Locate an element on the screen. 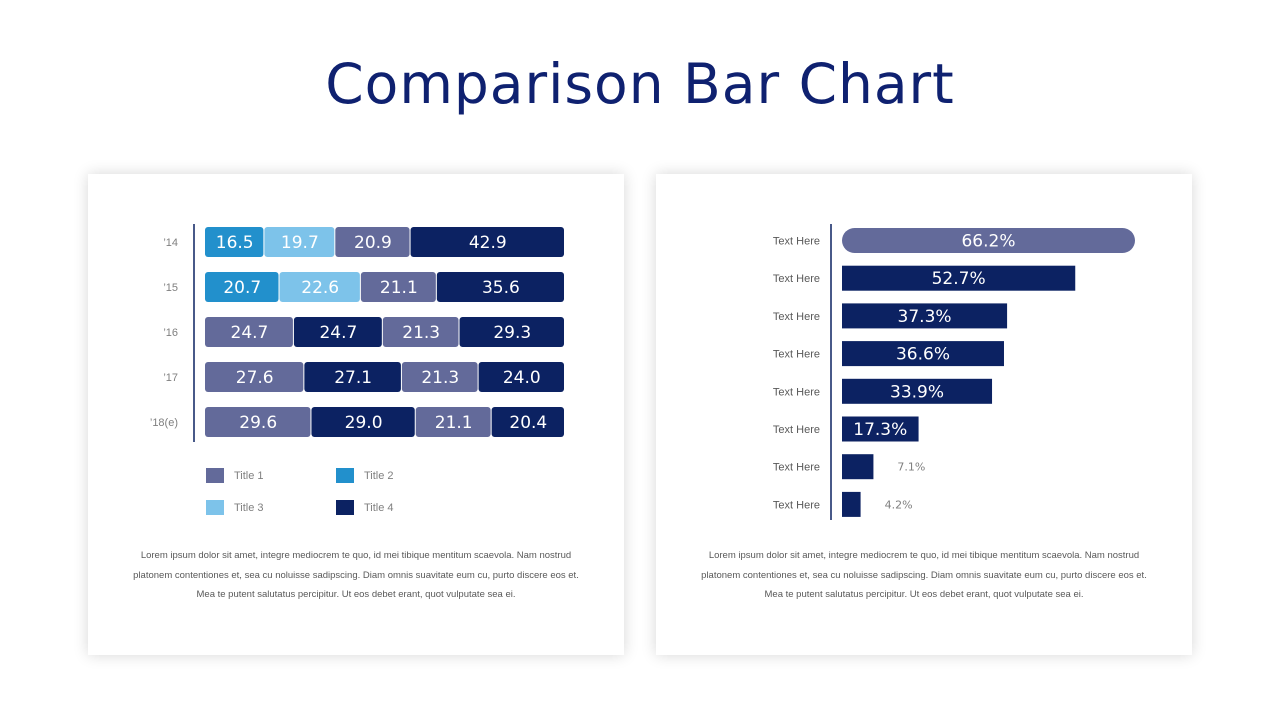  data-label: 20.9 is located at coordinates (373, 243).